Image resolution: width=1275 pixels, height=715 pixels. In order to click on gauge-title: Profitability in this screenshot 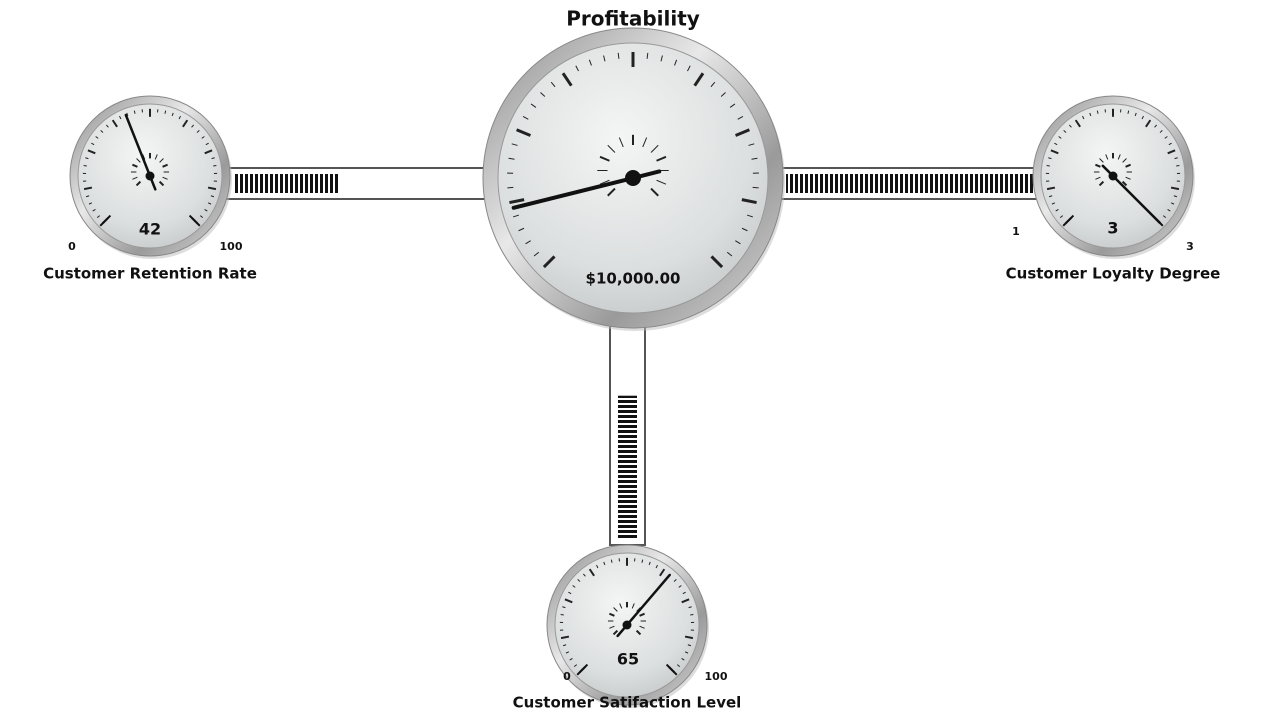, I will do `click(633, 19)`.